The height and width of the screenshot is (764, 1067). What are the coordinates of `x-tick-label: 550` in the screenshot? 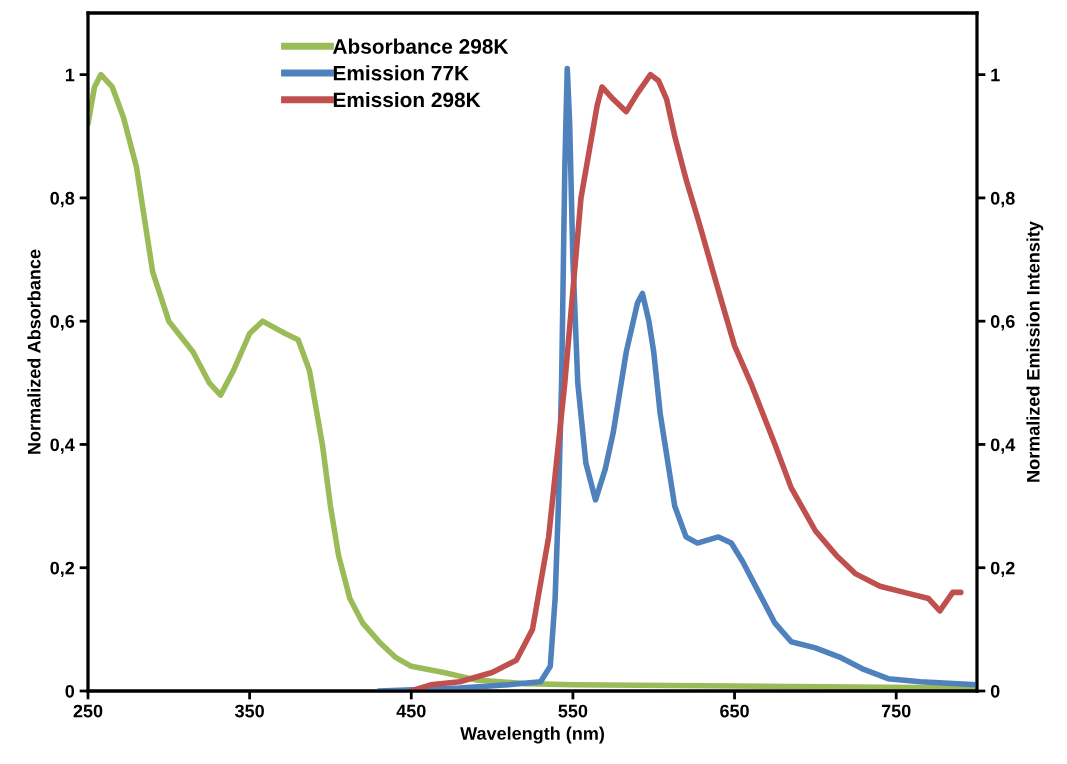 It's located at (573, 711).